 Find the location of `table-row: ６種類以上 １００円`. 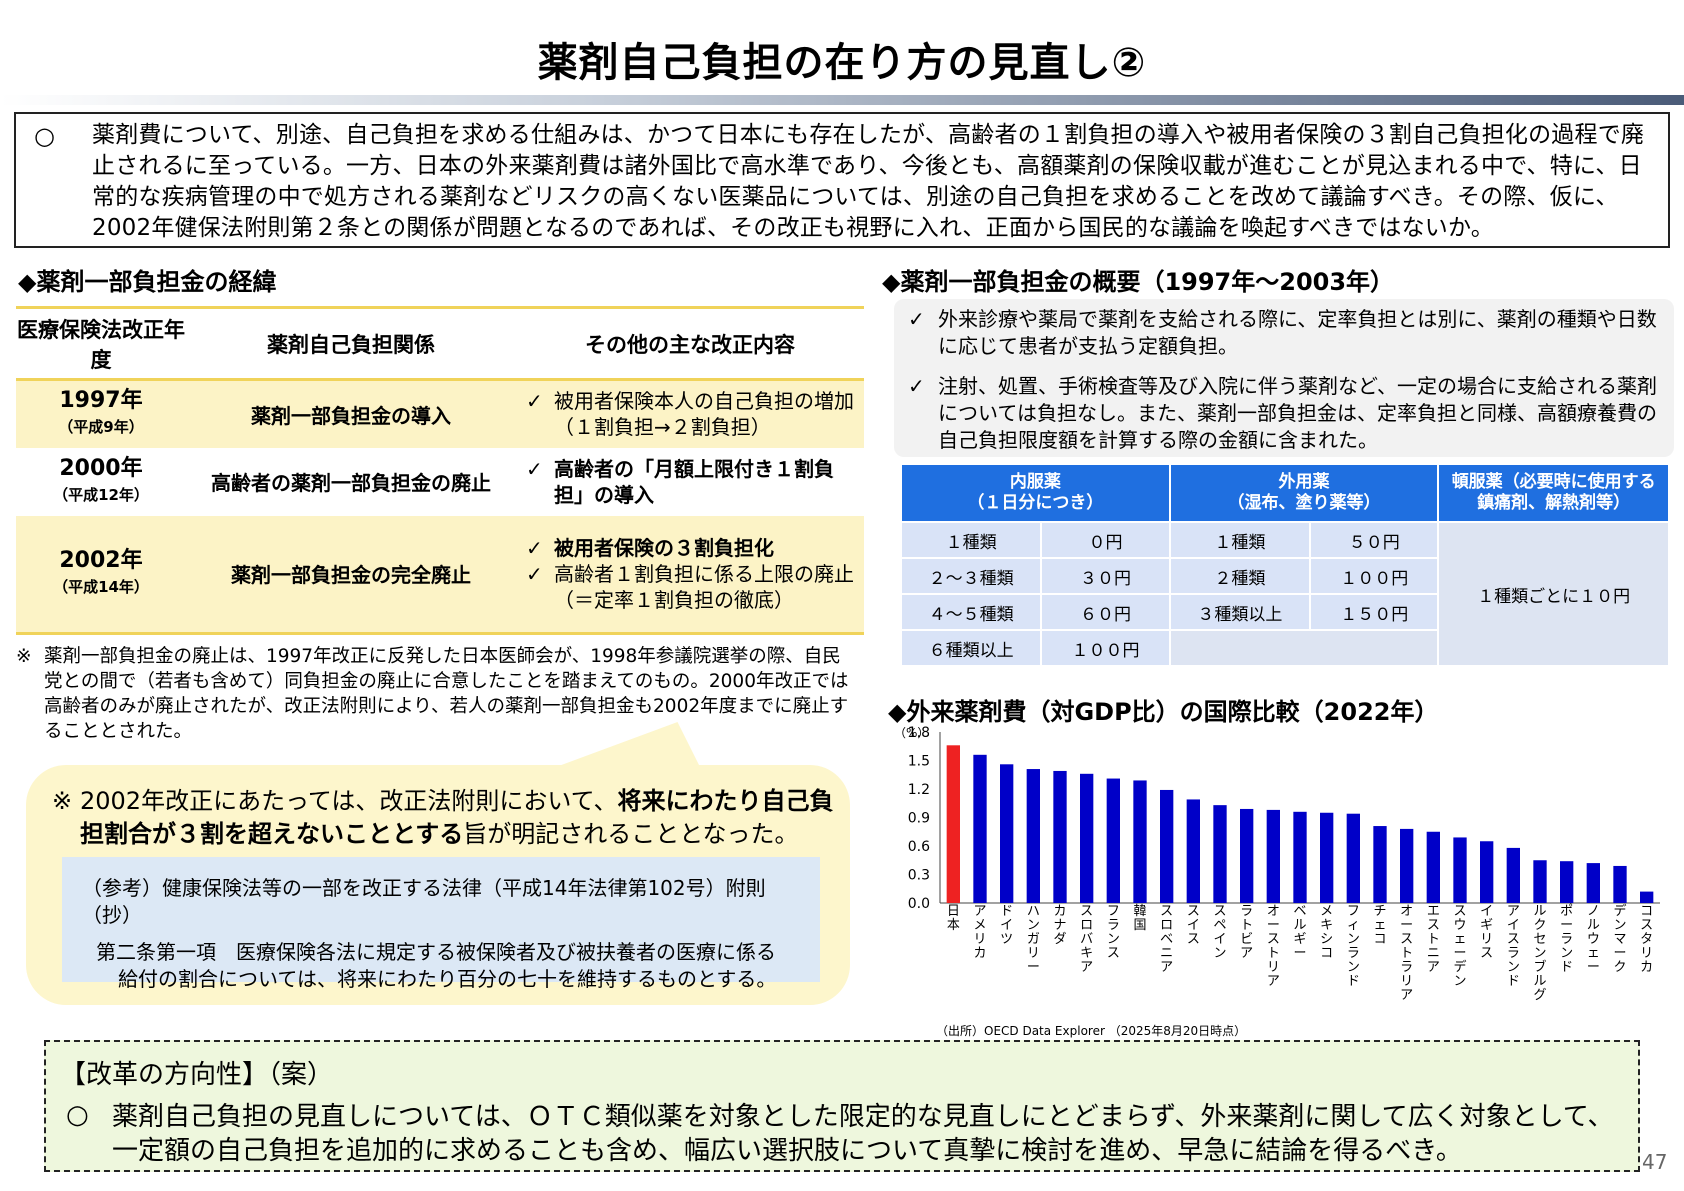

table-row: ６種類以上 １００円 is located at coordinates (1285, 648).